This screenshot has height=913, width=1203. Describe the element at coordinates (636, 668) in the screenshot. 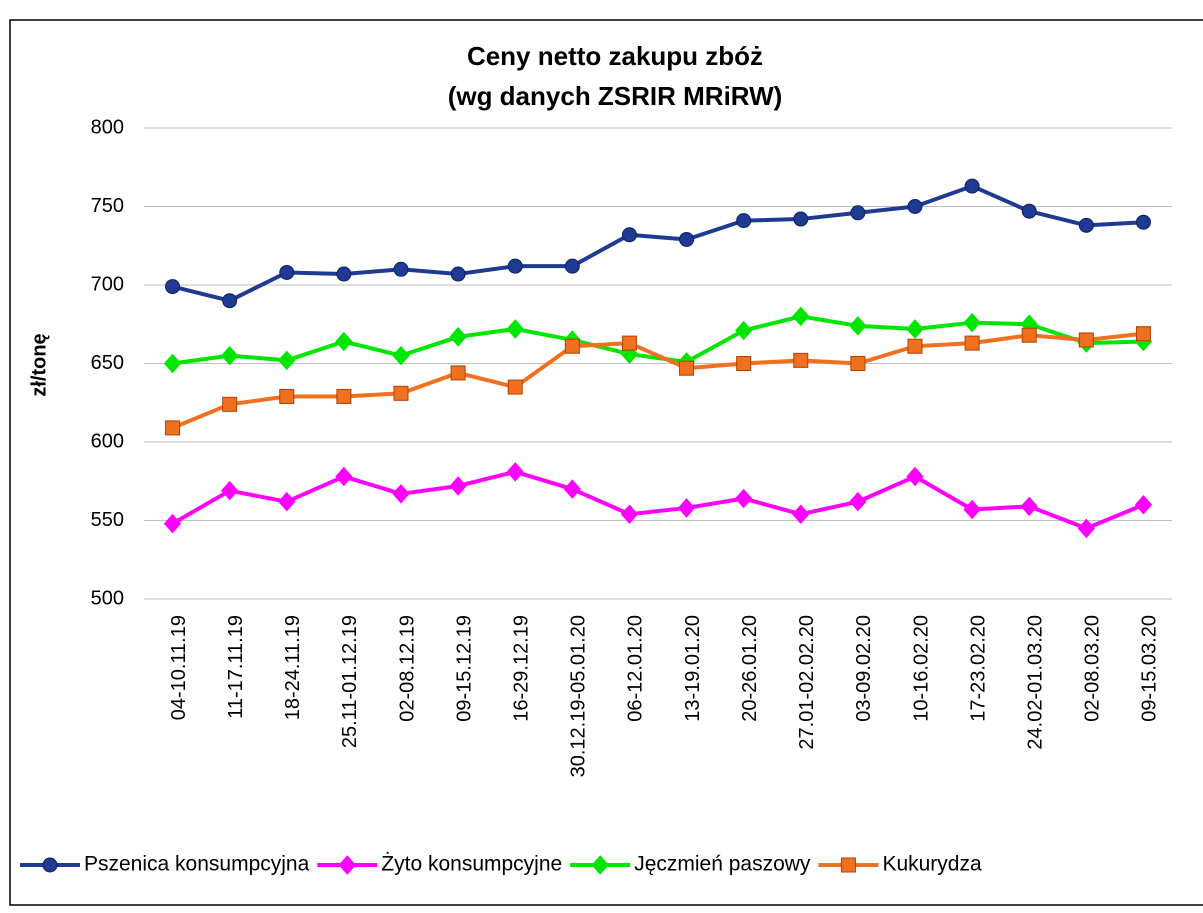

I see `x-tick-label: 06-12.01.20` at that location.